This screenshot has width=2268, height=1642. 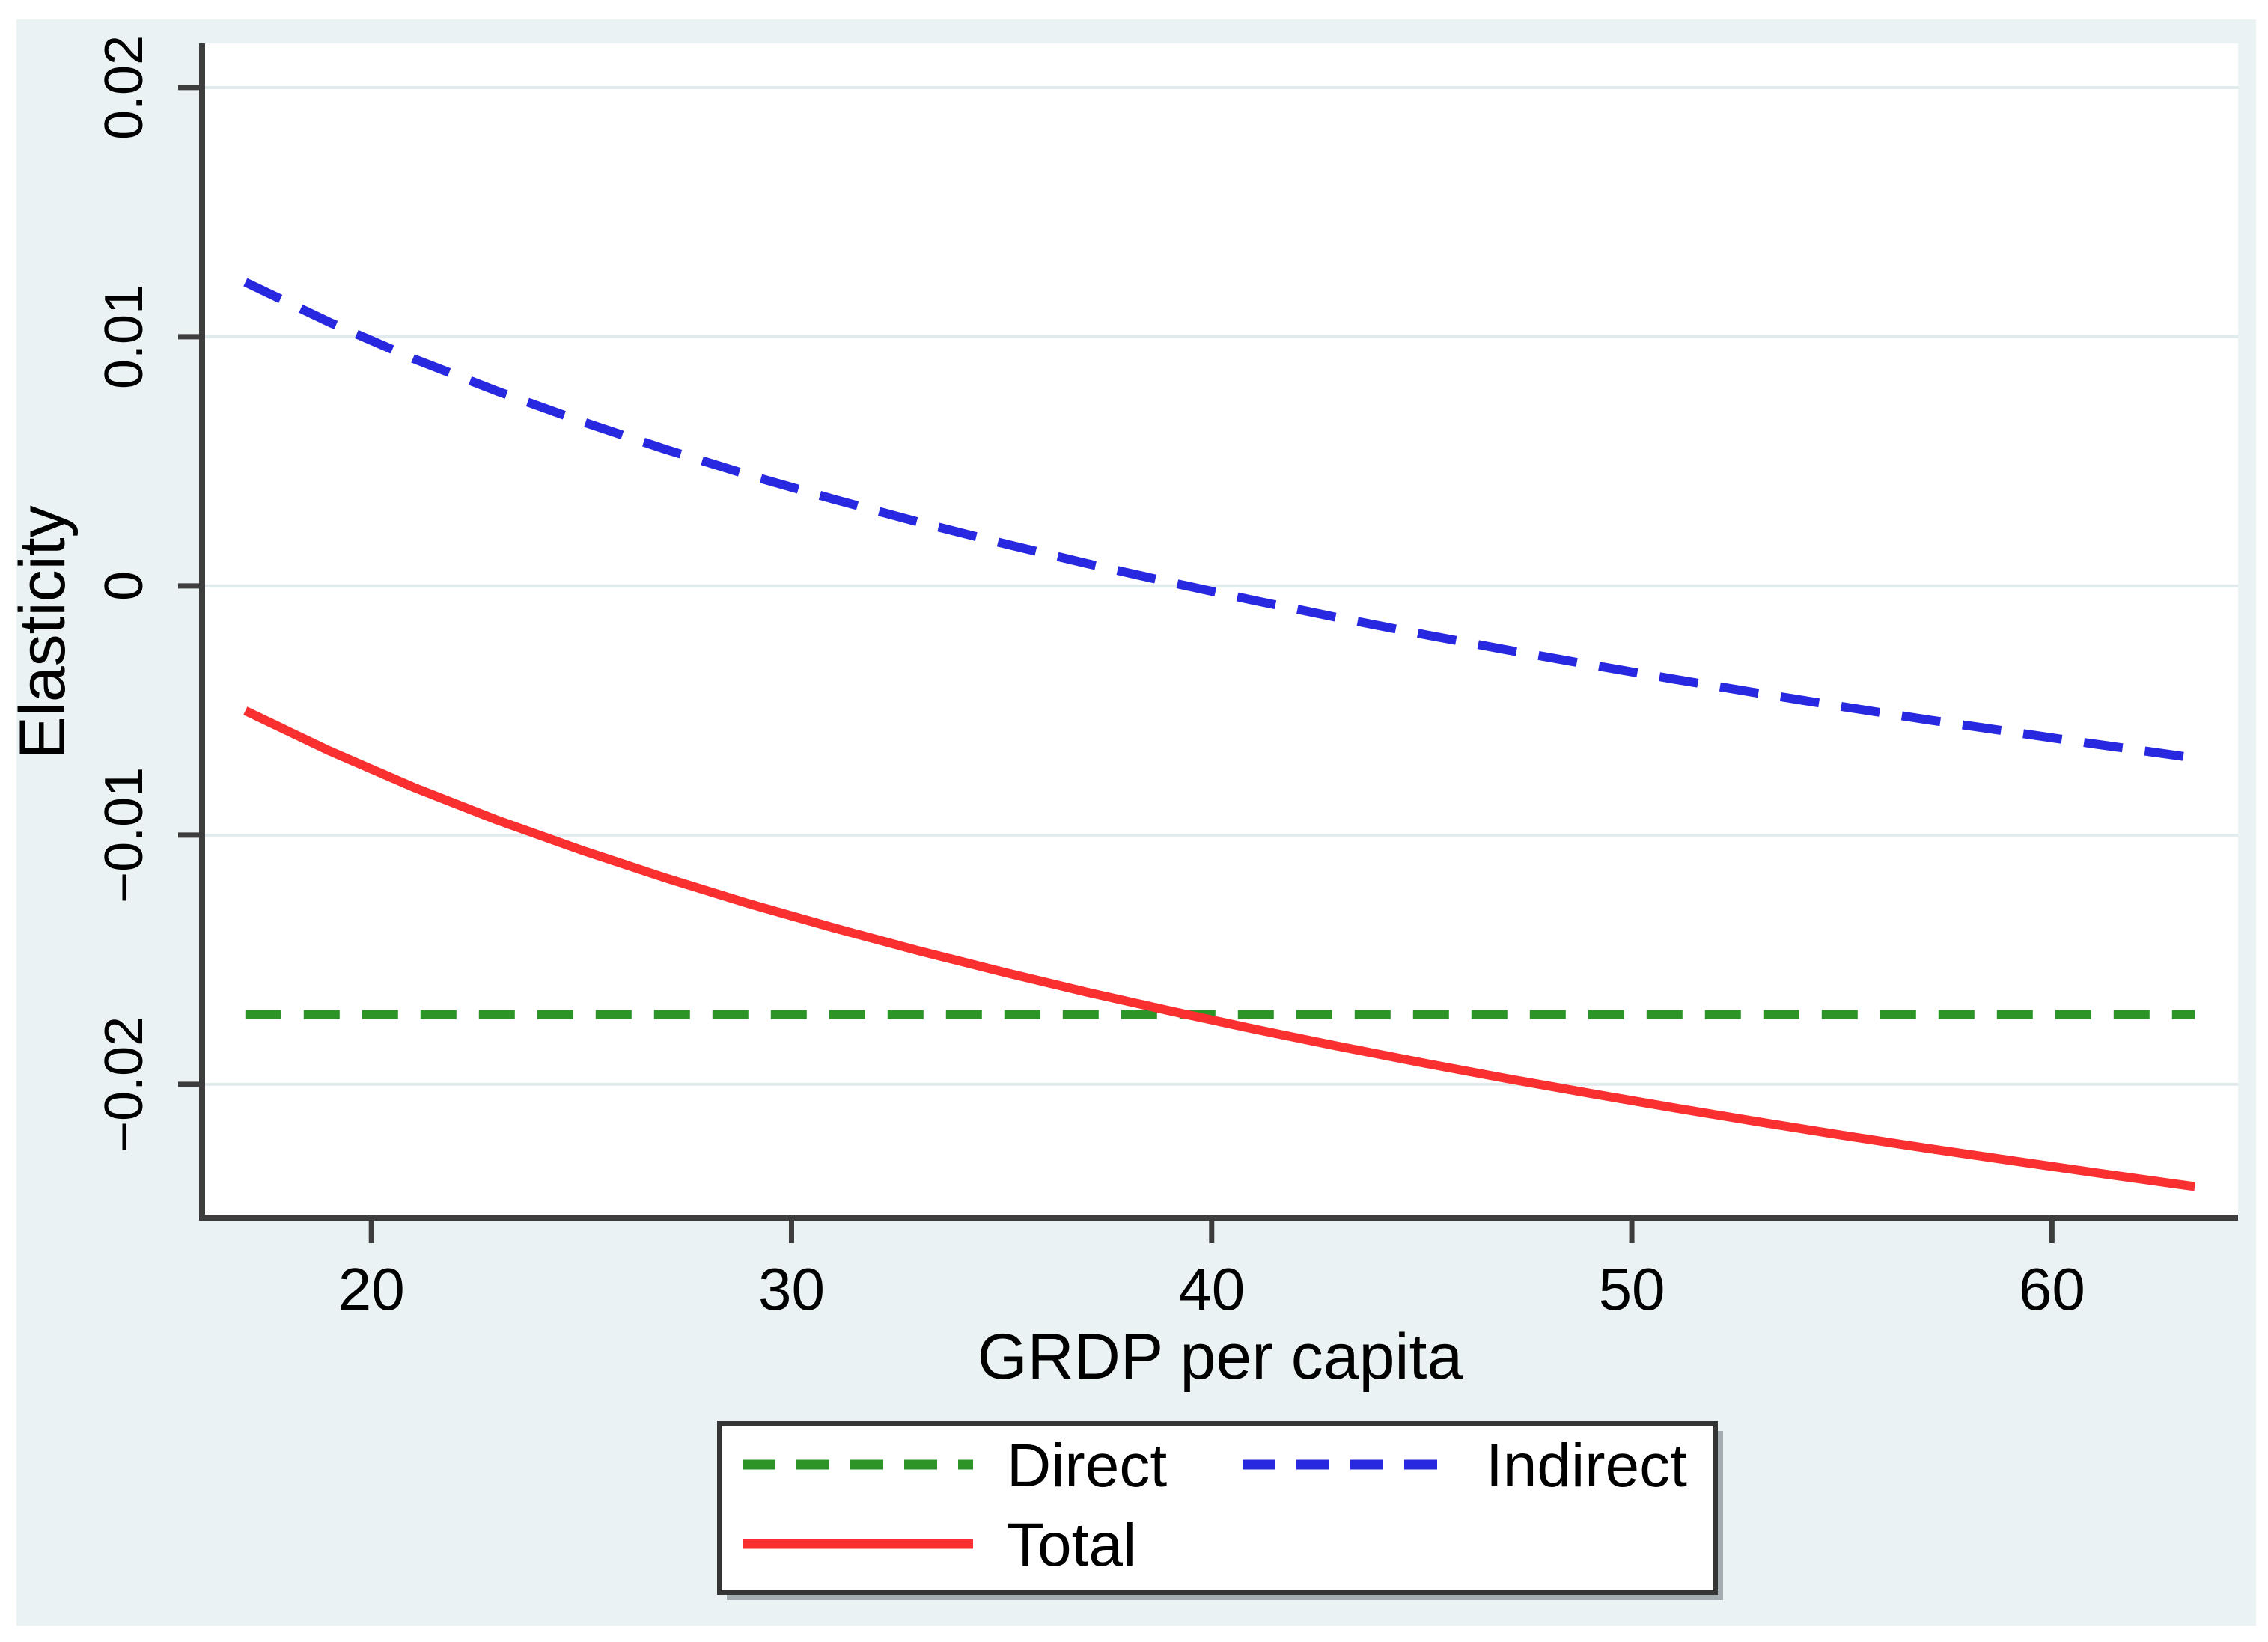 I want to click on y-tick-label--0.02: −0.02, so click(x=124, y=1084).